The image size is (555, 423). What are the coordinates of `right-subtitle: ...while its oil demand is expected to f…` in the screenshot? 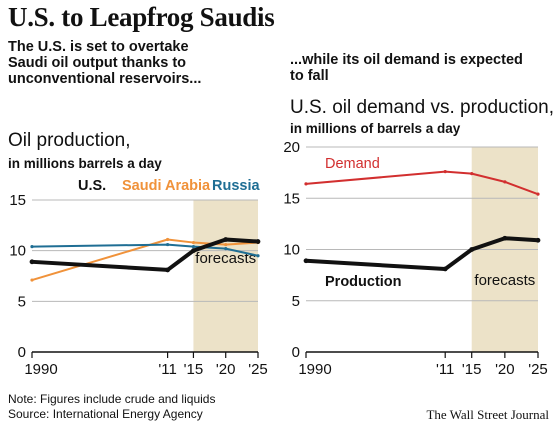 It's located at (406, 68).